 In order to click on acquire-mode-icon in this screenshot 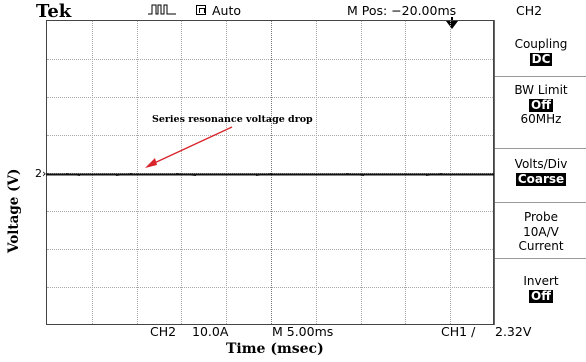, I will do `click(201, 10)`.